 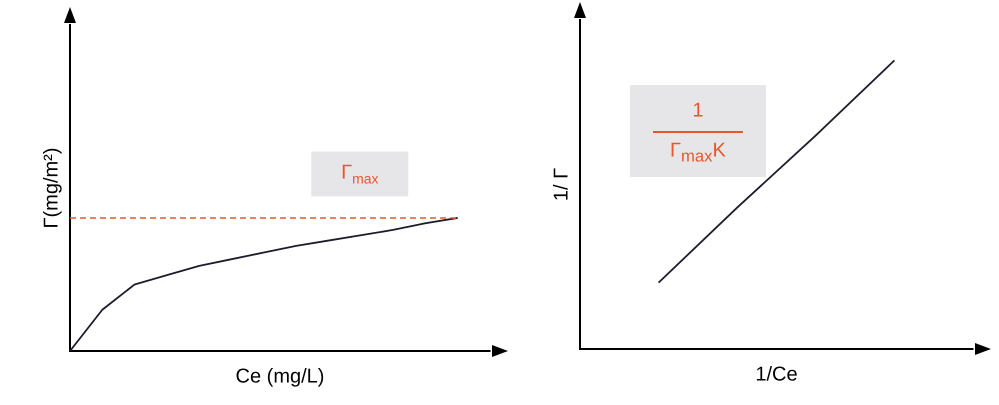 What do you see at coordinates (561, 185) in the screenshot?
I see `y-axis-title: 1/ Γ` at bounding box center [561, 185].